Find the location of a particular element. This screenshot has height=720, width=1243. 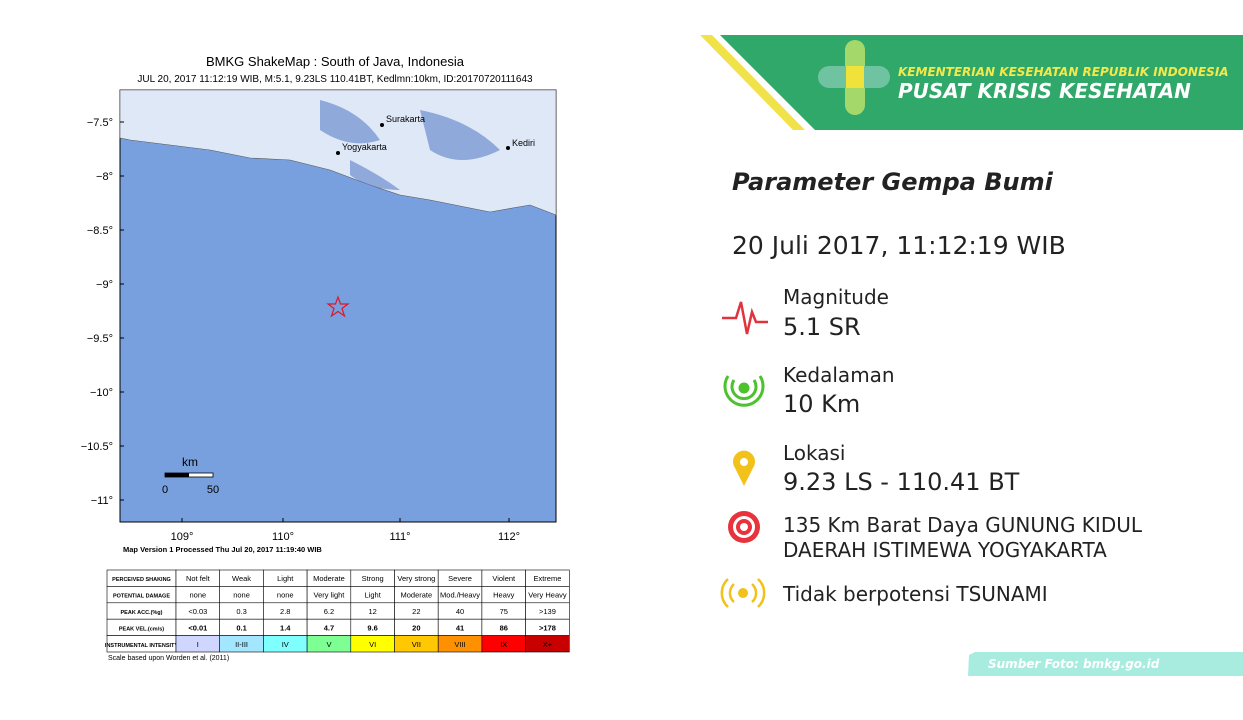

y-tick-label: −10.5° is located at coordinates (97, 447).